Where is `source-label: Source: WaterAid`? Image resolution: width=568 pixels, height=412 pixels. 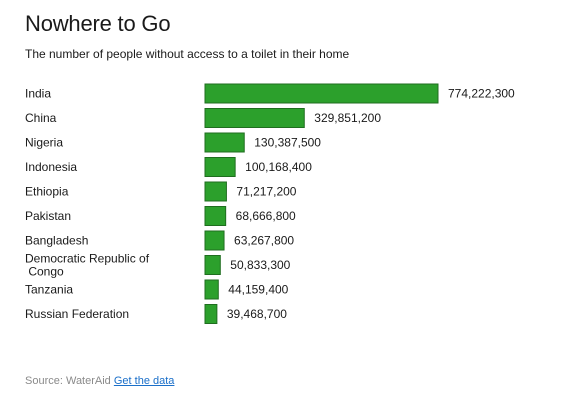 source-label: Source: WaterAid is located at coordinates (68, 381).